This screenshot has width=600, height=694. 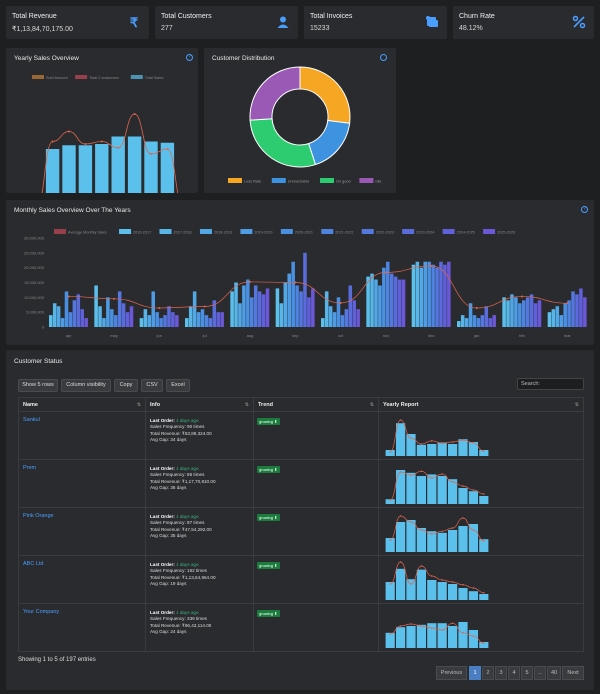 I want to click on legend-label: 2023-2024, so click(x=425, y=233).